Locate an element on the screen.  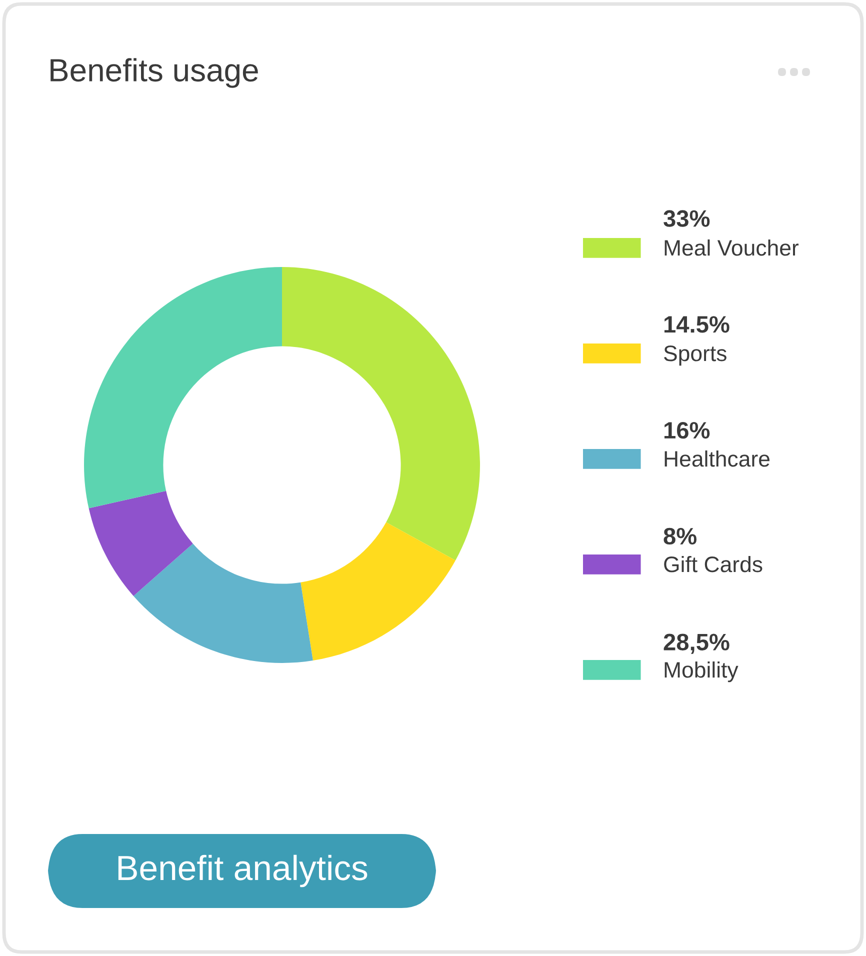
legend-label: Healthcare is located at coordinates (717, 458).